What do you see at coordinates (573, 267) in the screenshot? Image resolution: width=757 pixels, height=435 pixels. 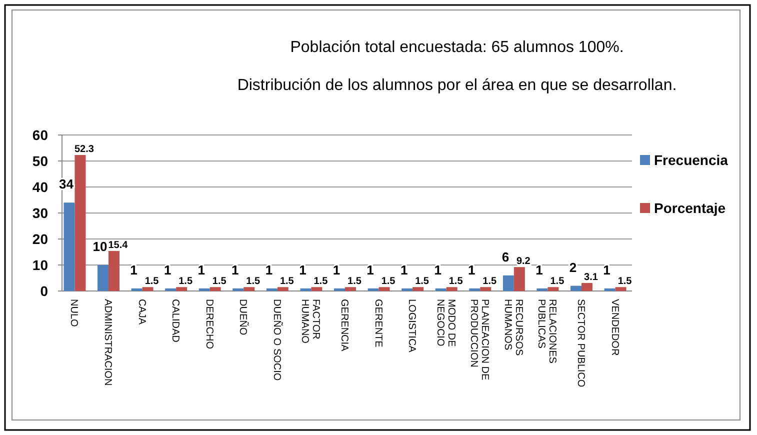 I see `data-label: 2` at bounding box center [573, 267].